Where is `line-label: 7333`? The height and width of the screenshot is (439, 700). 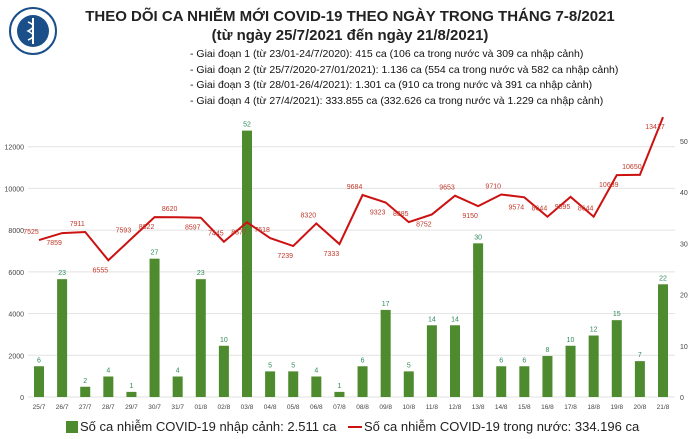
line-label: 7333 is located at coordinates (332, 254).